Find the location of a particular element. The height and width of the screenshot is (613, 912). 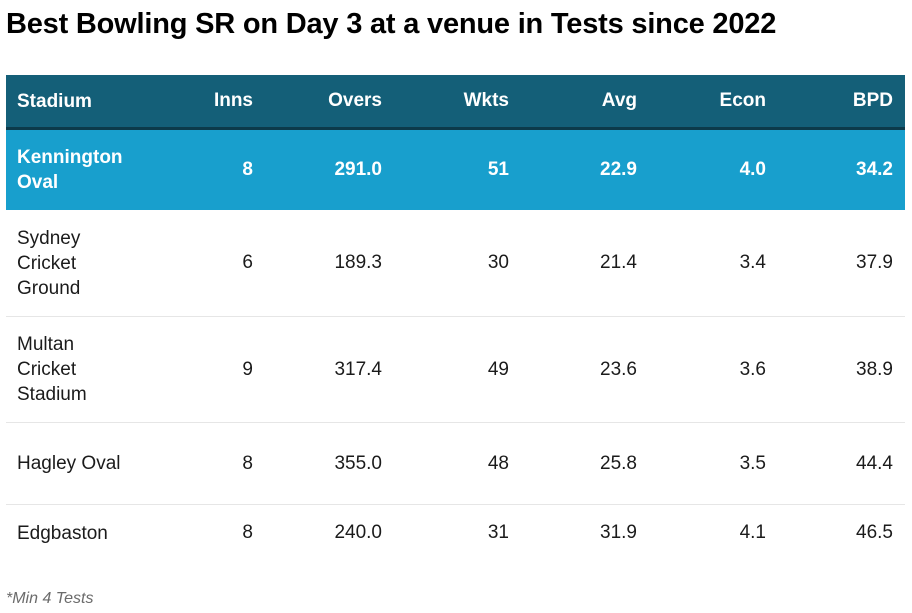

stadium-cell: Kennington Oval is located at coordinates (70, 170).